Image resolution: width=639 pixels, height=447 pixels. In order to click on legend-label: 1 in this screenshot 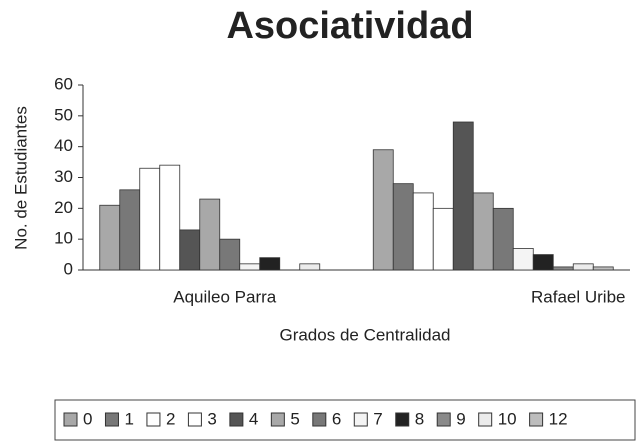, I will do `click(128, 418)`.